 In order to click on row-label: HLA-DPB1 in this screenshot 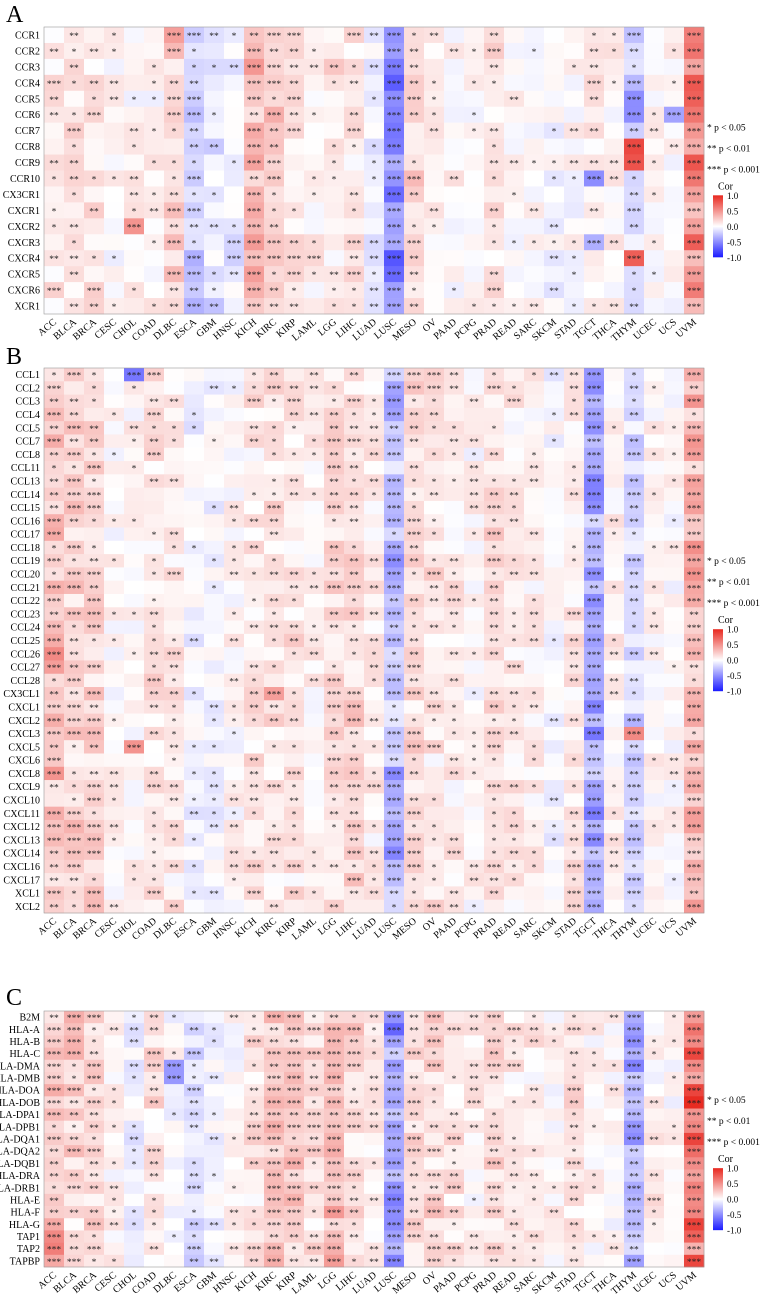, I will do `click(20, 1127)`.